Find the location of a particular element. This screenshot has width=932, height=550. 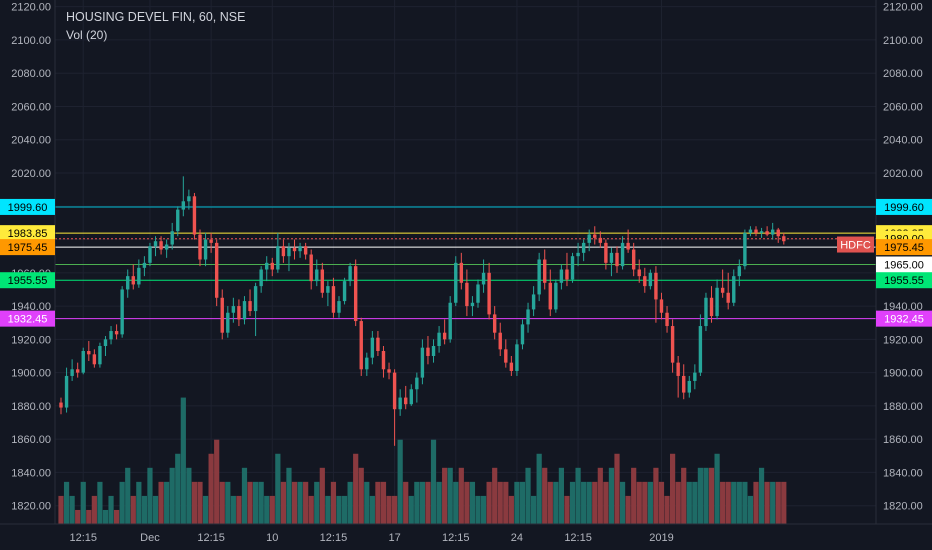

price-label-right: 1999.60 is located at coordinates (904, 208).